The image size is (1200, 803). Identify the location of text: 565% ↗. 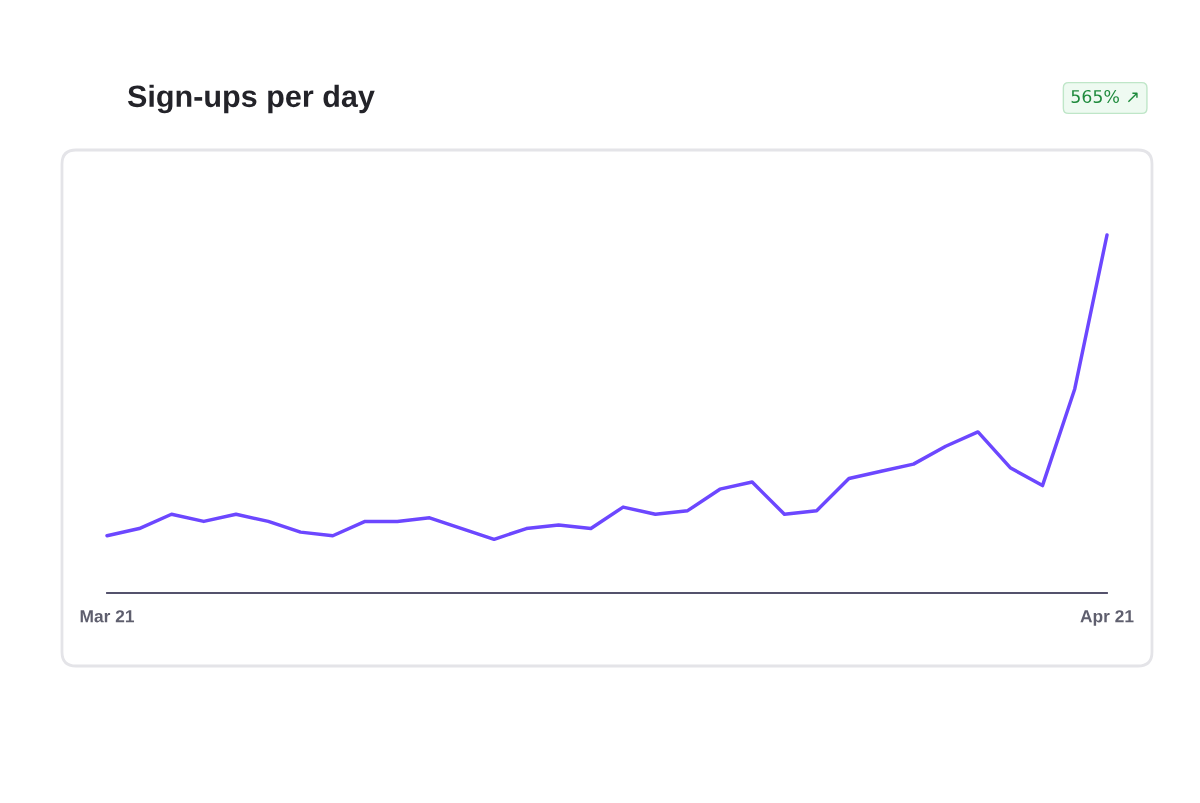
(1104, 96).